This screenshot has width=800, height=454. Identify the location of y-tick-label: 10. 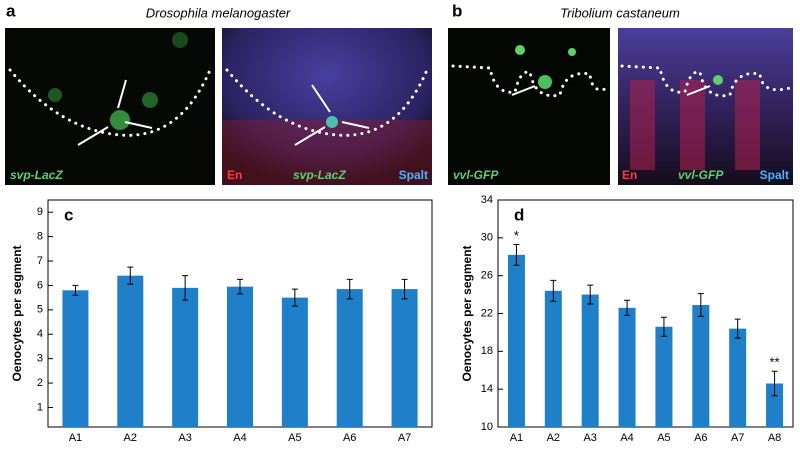
(487, 427).